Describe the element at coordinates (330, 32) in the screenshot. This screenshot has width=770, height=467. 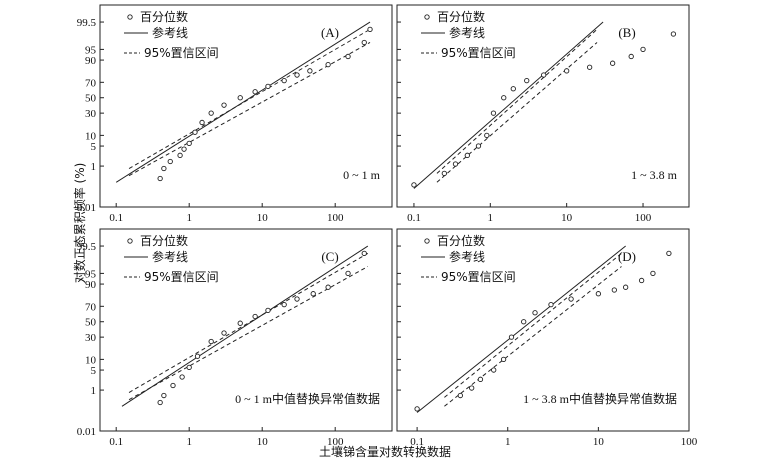
I see `panel-id: (A)` at that location.